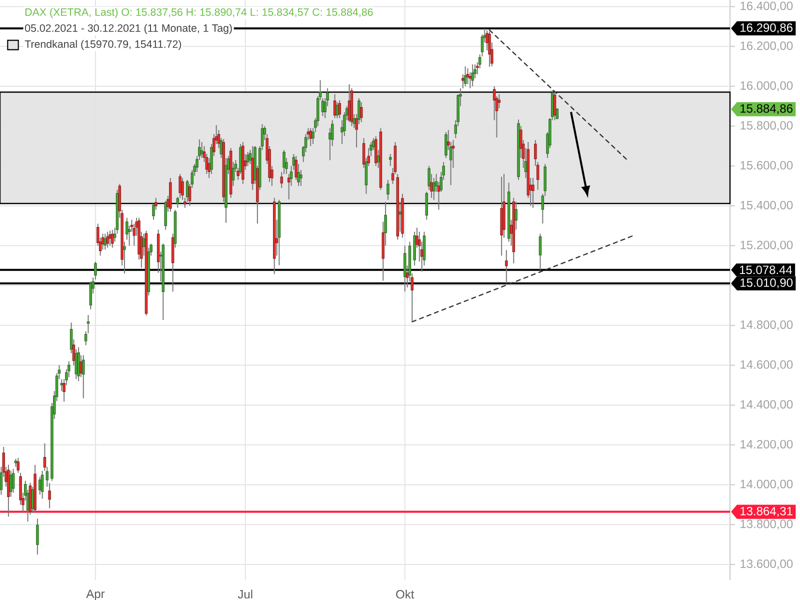 Image resolution: width=800 pixels, height=600 pixels. Describe the element at coordinates (103, 45) in the screenshot. I see `legend-label: Trendkanal (15970.79, 15411.72)` at that location.